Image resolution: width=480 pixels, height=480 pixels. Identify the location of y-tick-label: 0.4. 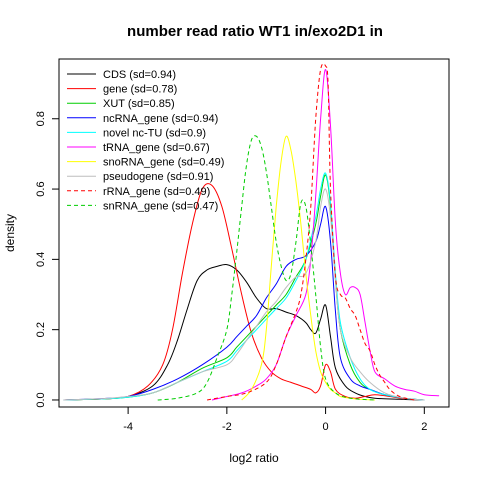
(41, 259).